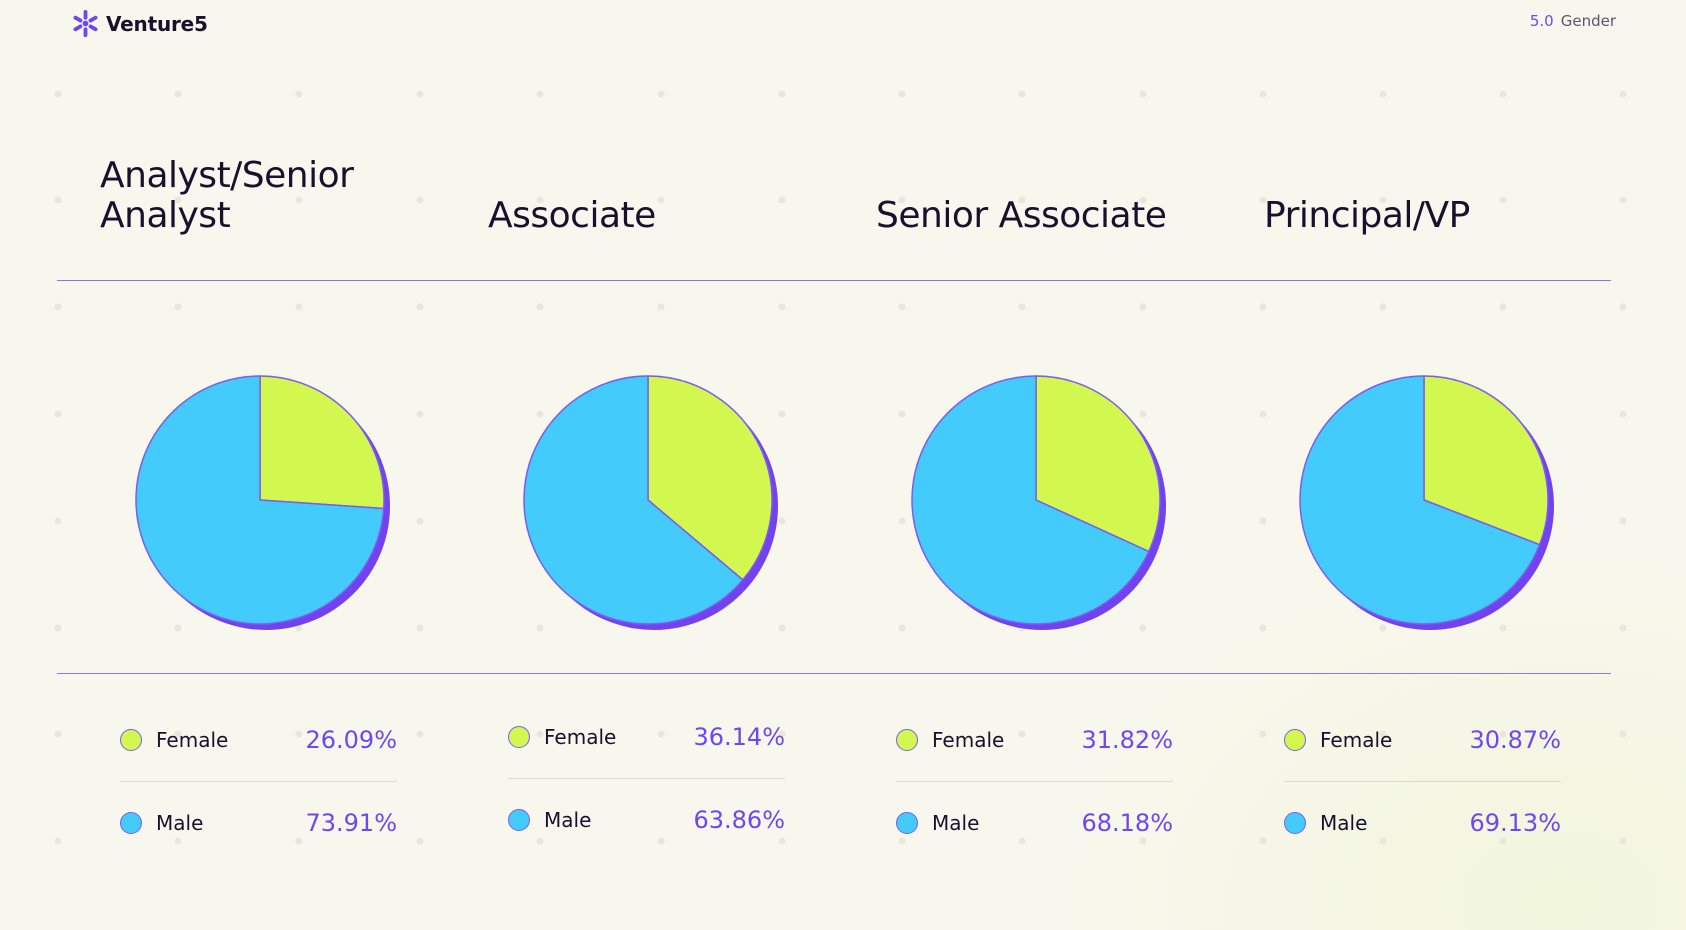 The width and height of the screenshot is (1686, 930). What do you see at coordinates (1541, 21) in the screenshot?
I see `section-number: 5.0` at bounding box center [1541, 21].